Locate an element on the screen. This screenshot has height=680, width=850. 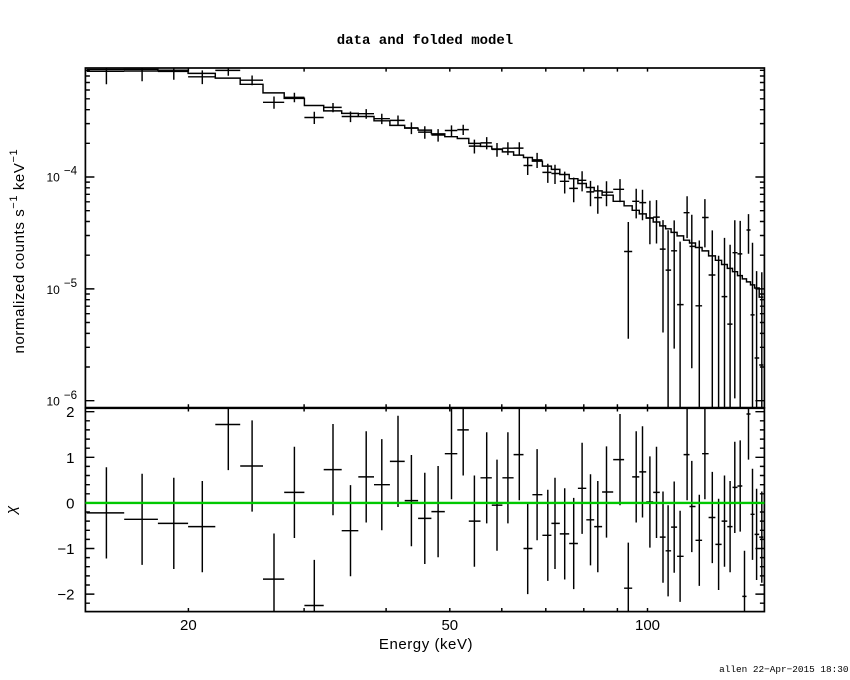
svg-text: −1 is located at coordinates (65, 549).